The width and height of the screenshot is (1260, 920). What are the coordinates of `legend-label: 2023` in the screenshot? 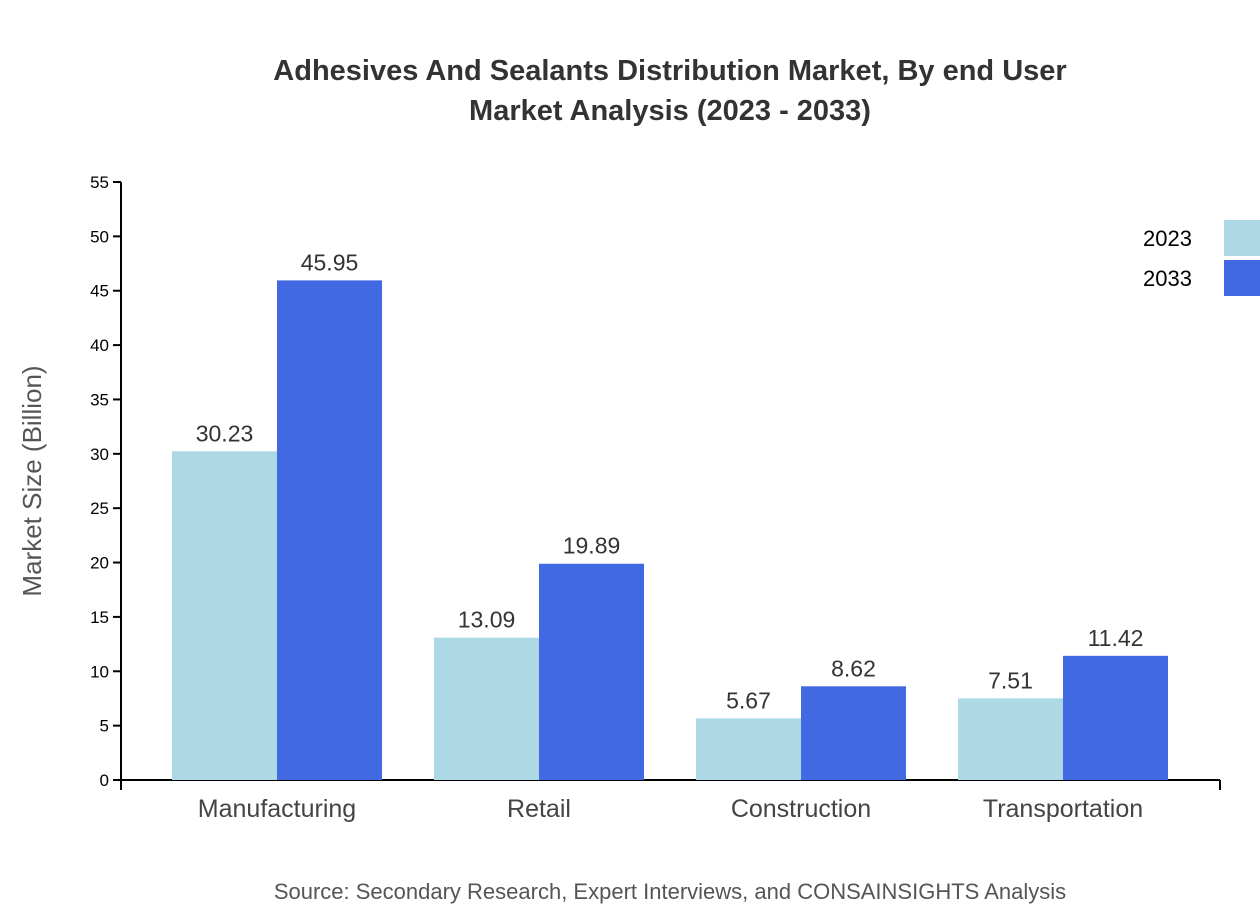 It's located at (1167, 238).